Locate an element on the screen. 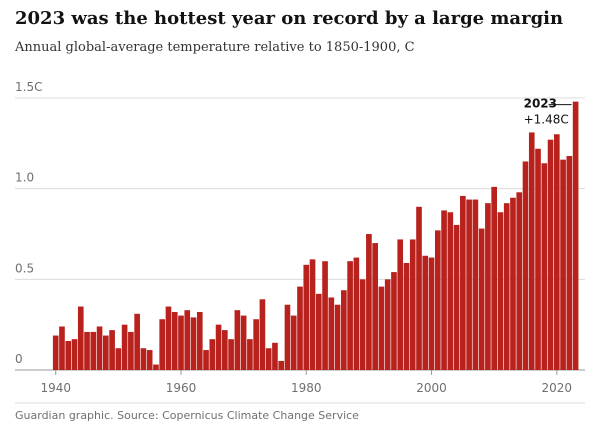  x-tick-label: 2020 is located at coordinates (557, 388).